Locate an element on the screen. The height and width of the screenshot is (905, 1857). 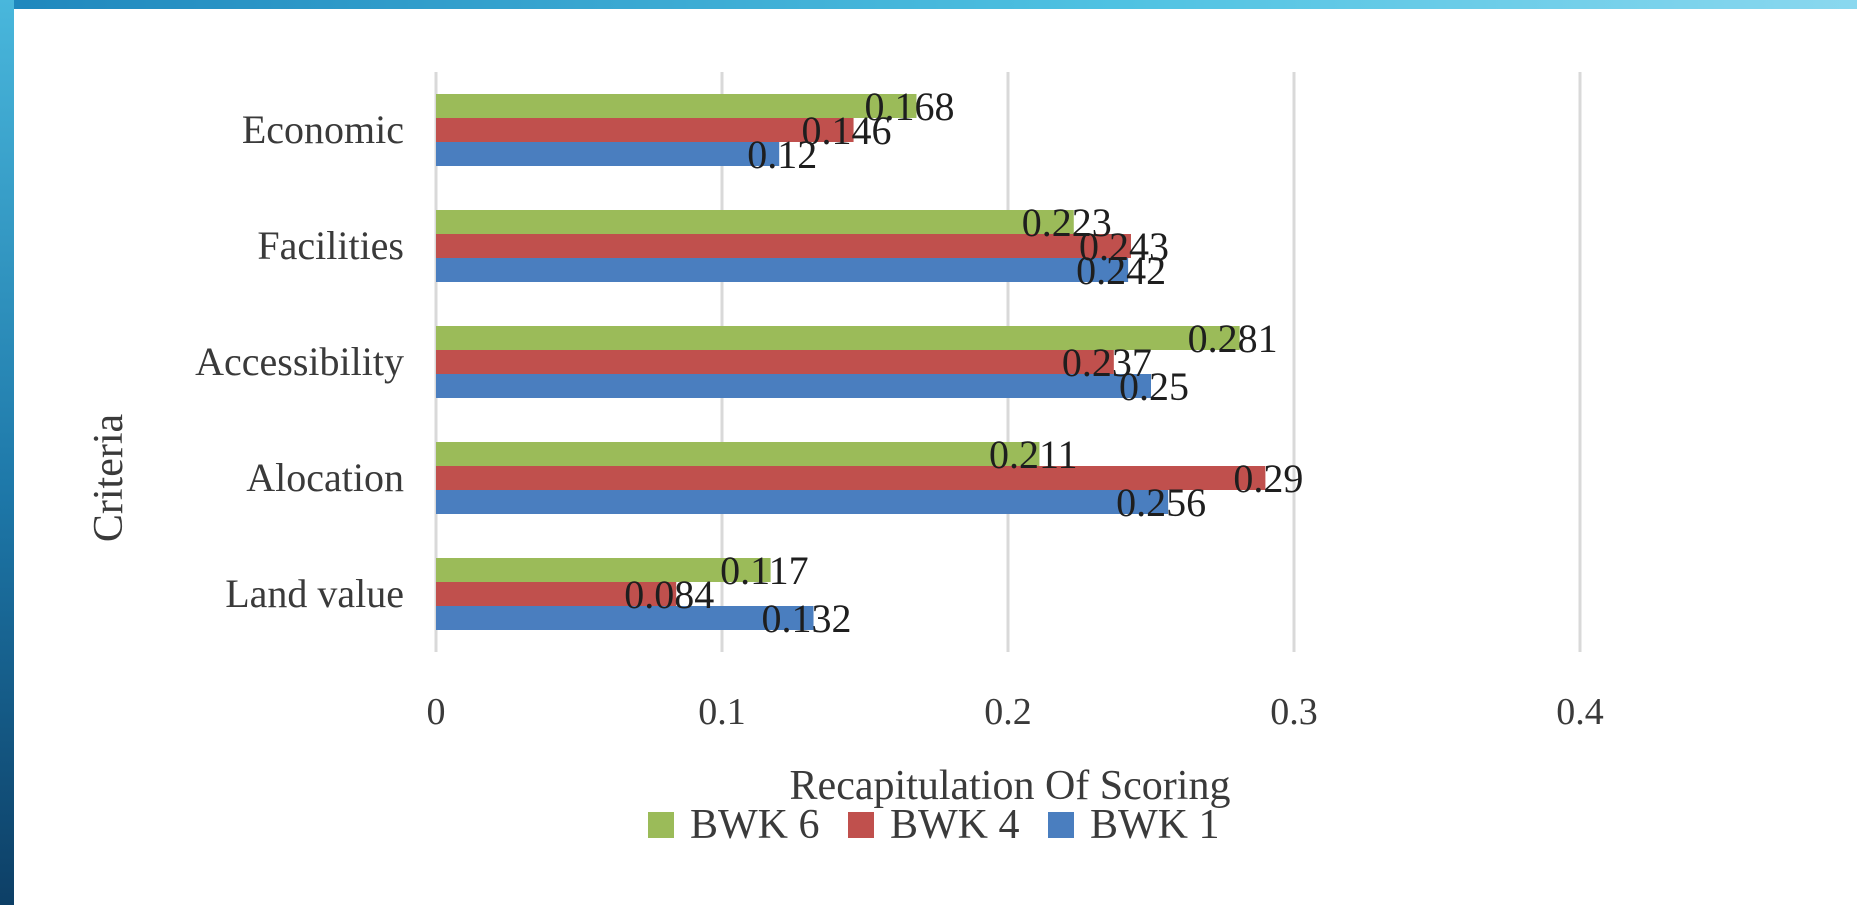
data-label: 0.237 is located at coordinates (1107, 362).